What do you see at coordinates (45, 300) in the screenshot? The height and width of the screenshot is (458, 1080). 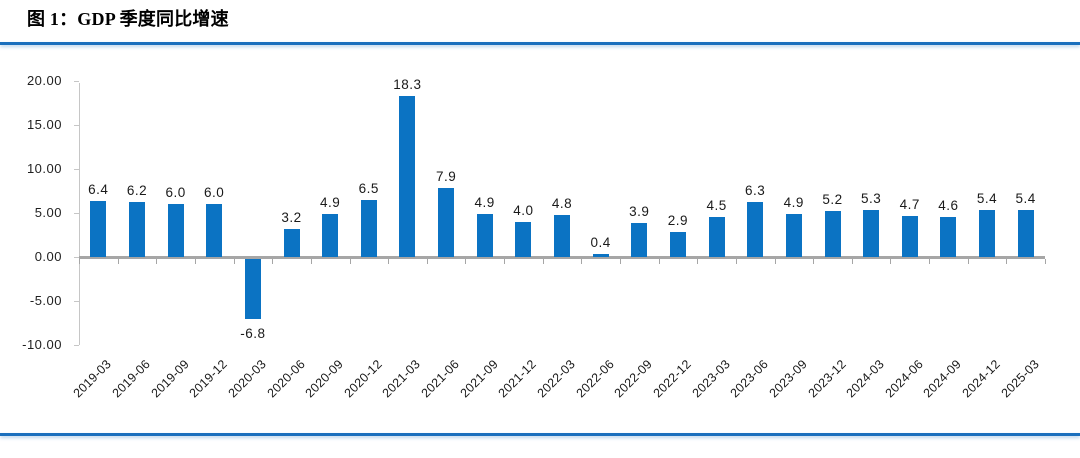 I see `y-axis-label: -5.00` at bounding box center [45, 300].